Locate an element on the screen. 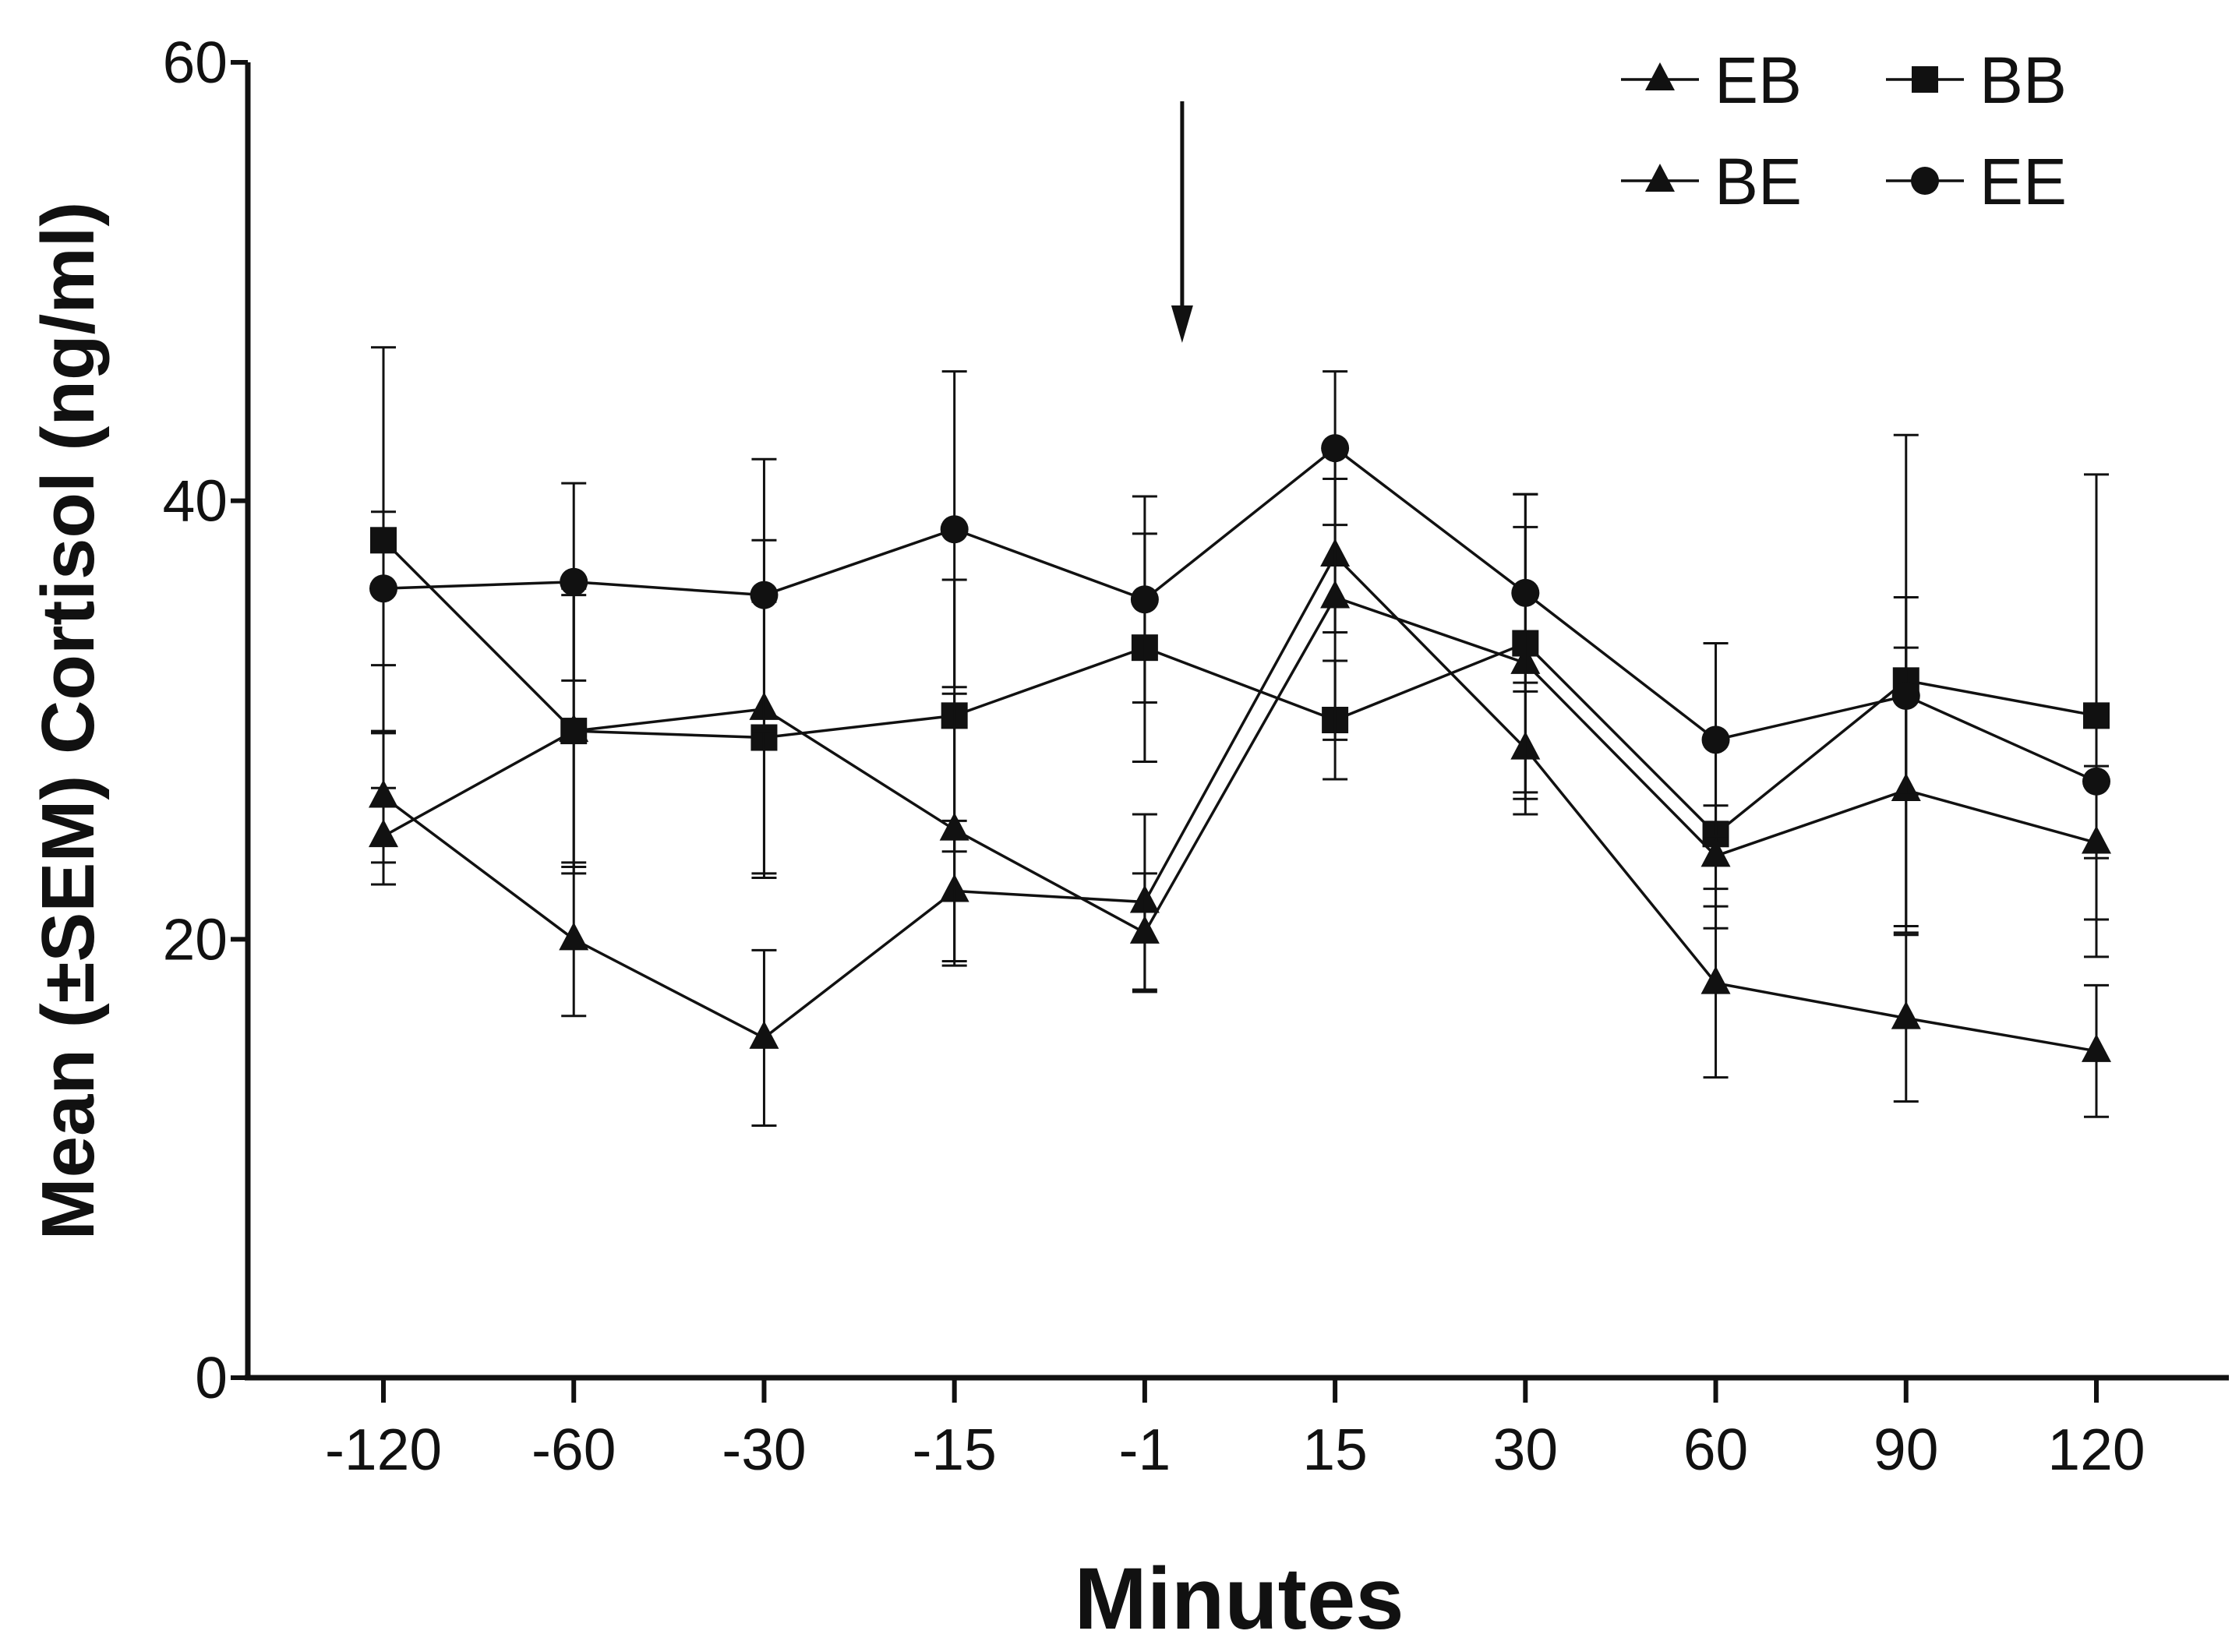 Image resolution: width=2239 pixels, height=1652 pixels. y-tick-label: 40 is located at coordinates (195, 501).